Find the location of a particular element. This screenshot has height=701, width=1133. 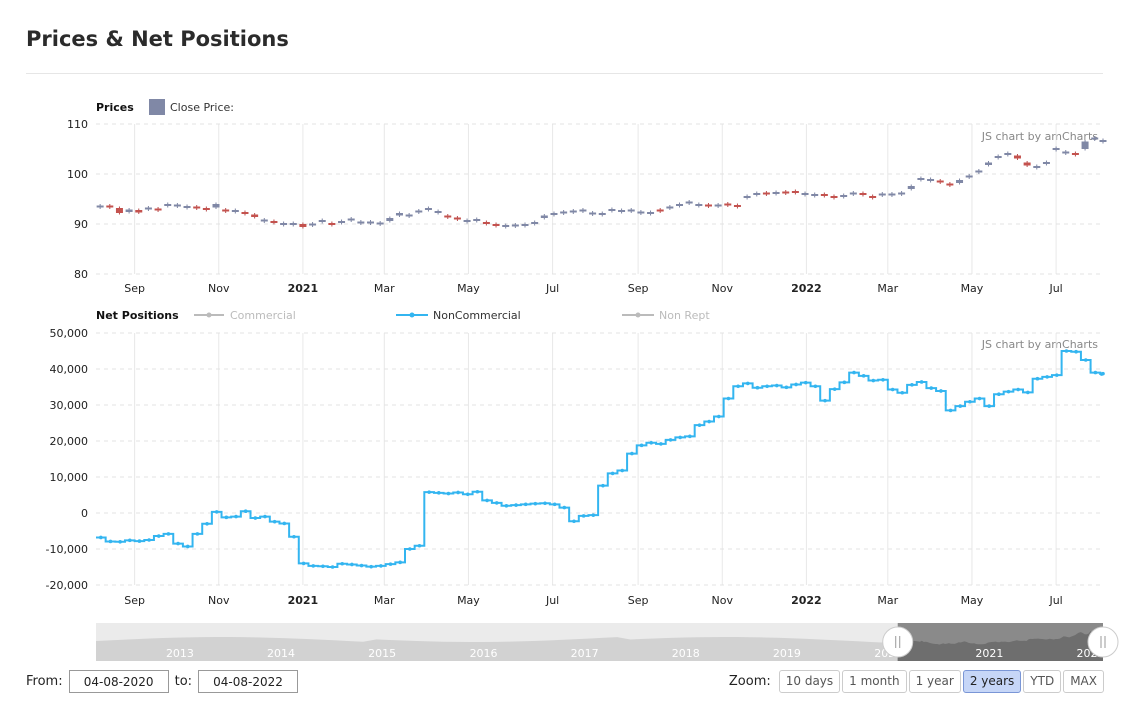

positions-chart-credit: JS chart by amCharts is located at coordinates (1039, 344).